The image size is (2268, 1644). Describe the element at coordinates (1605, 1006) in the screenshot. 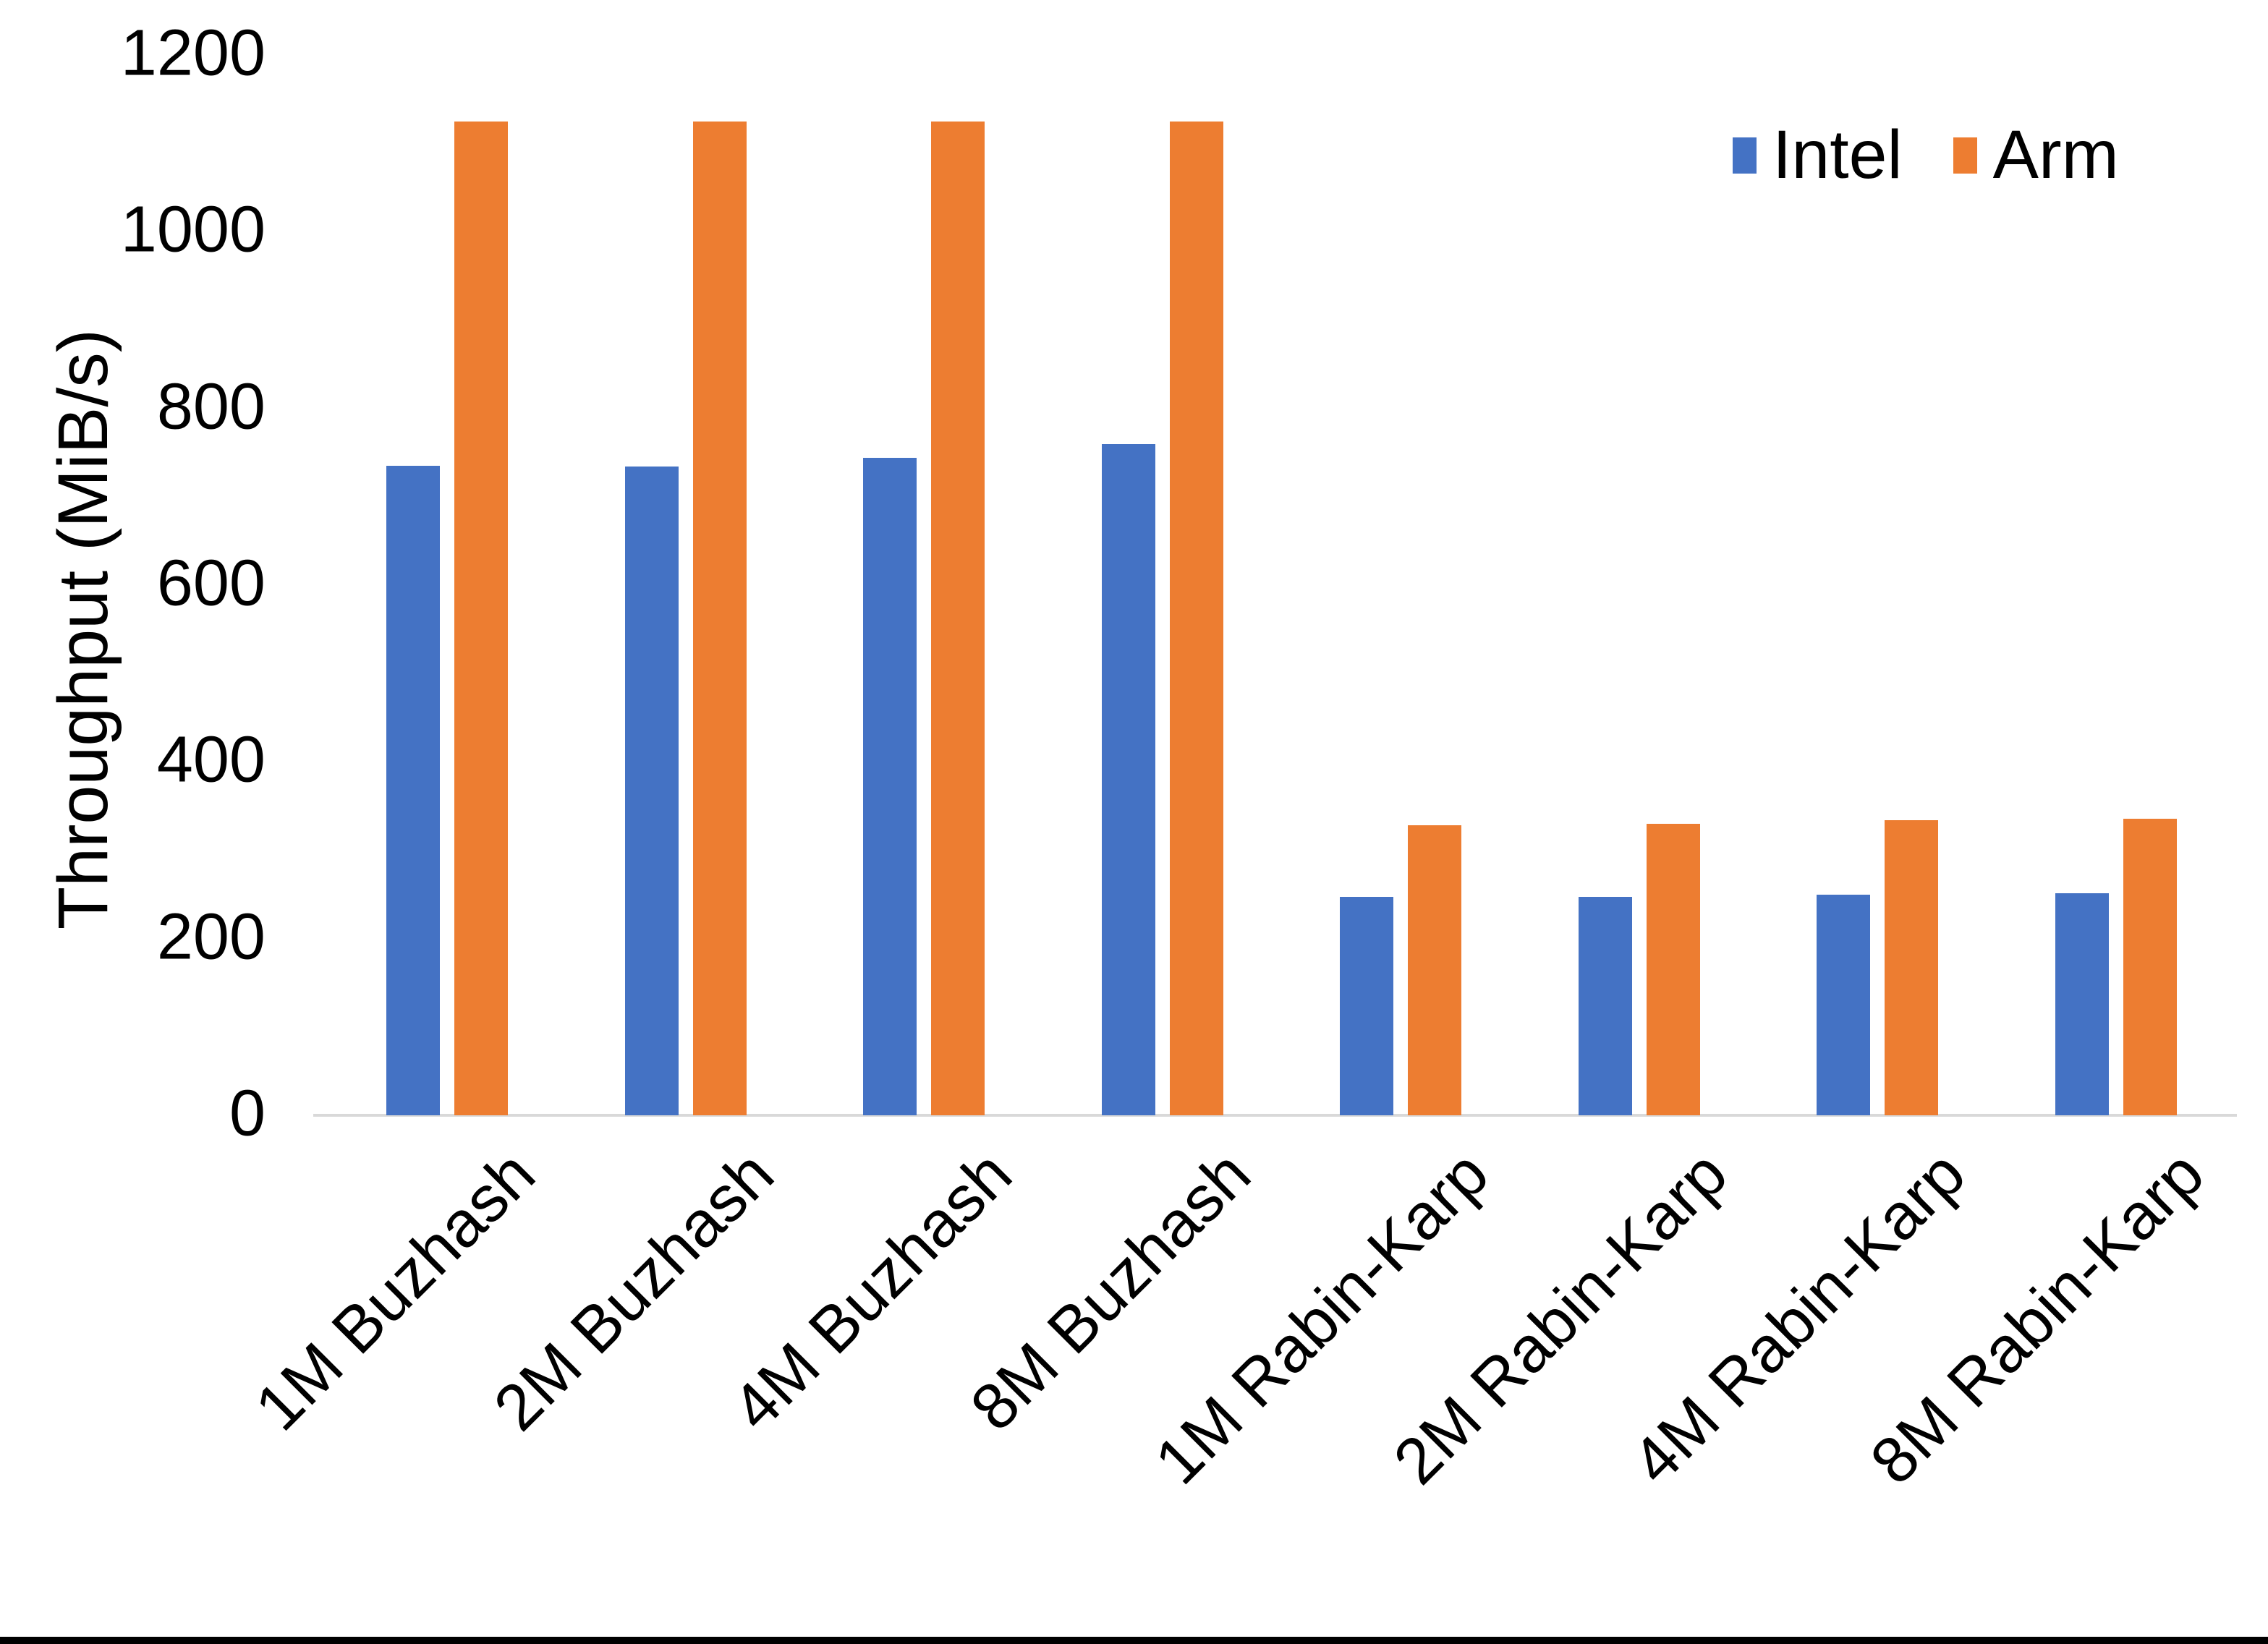

I see `bar-intel-2m-rabin-karp` at that location.